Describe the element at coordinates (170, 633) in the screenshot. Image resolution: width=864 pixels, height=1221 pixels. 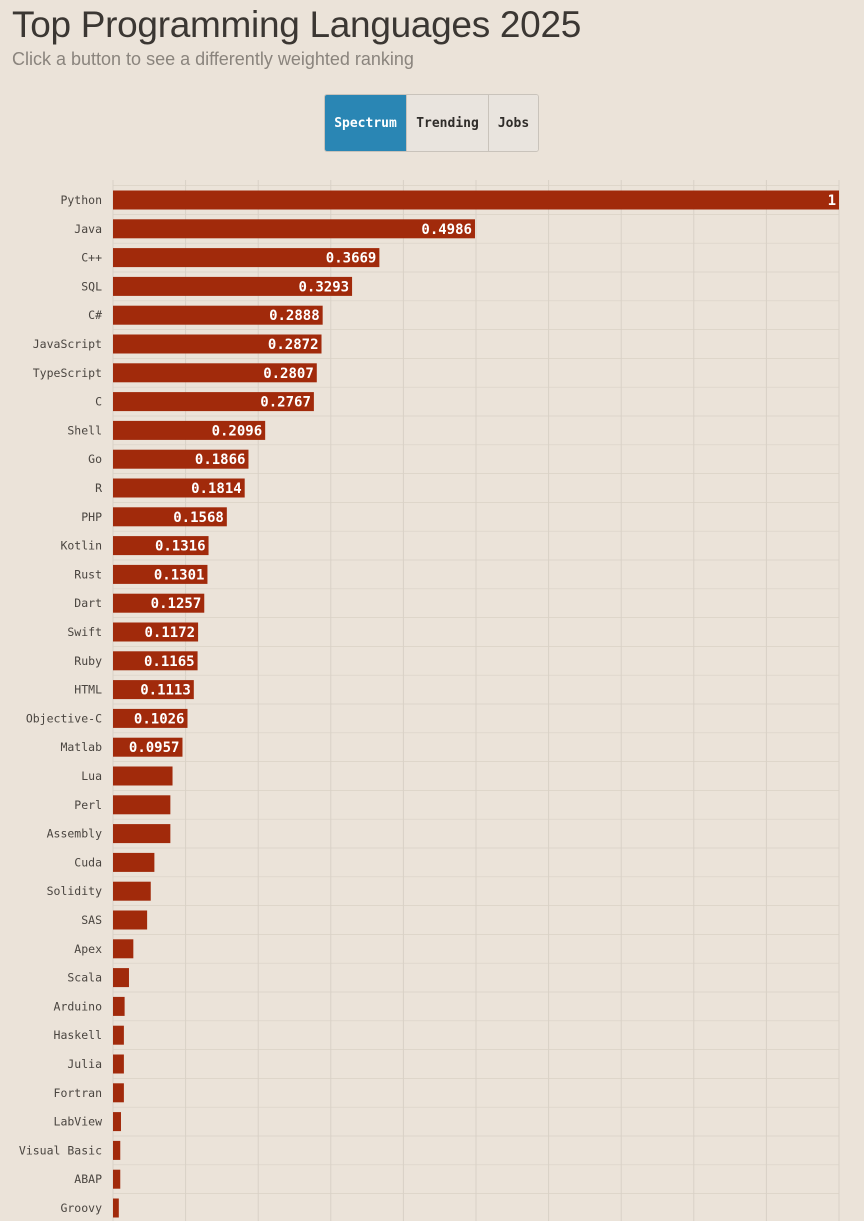
I see `value-label: 0.1172` at that location.